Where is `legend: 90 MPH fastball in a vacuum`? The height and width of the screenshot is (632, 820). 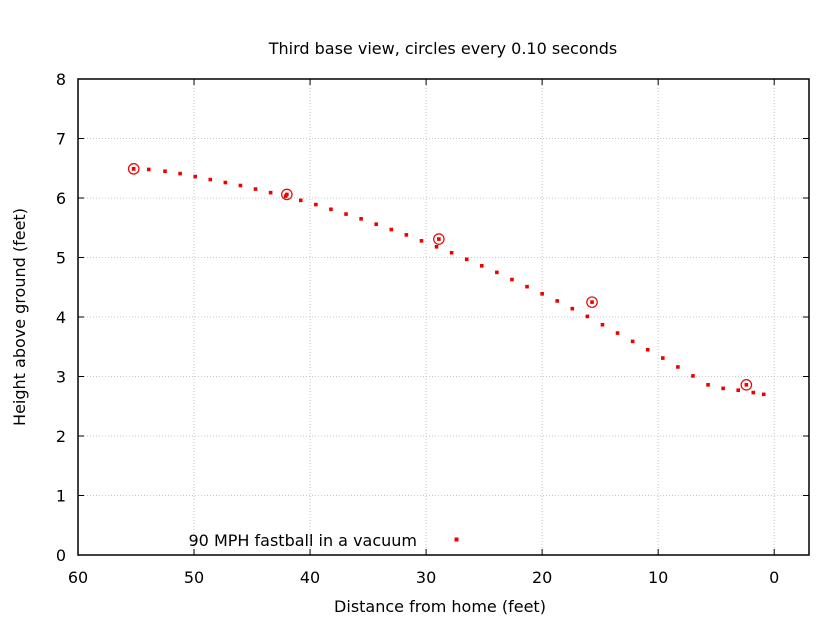
legend: 90 MPH fastball in a vacuum is located at coordinates (324, 540).